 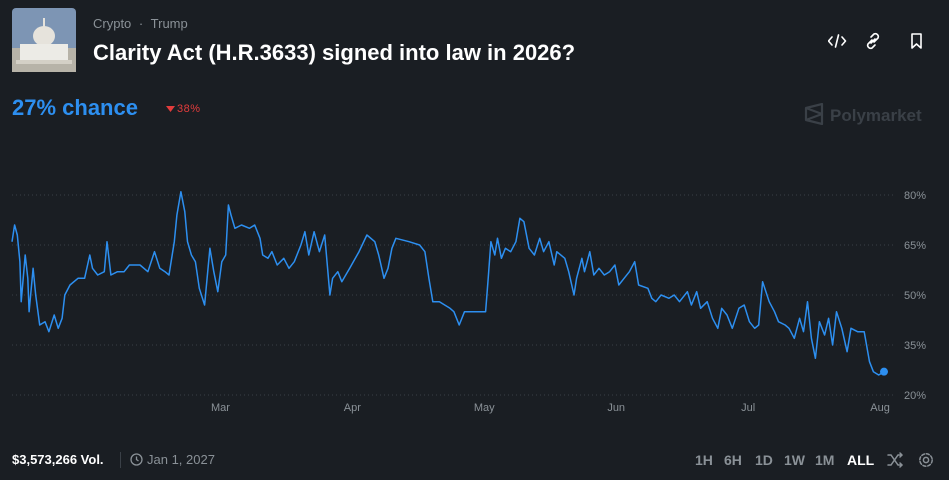 What do you see at coordinates (75, 107) in the screenshot?
I see `chance-label: 27% chance` at bounding box center [75, 107].